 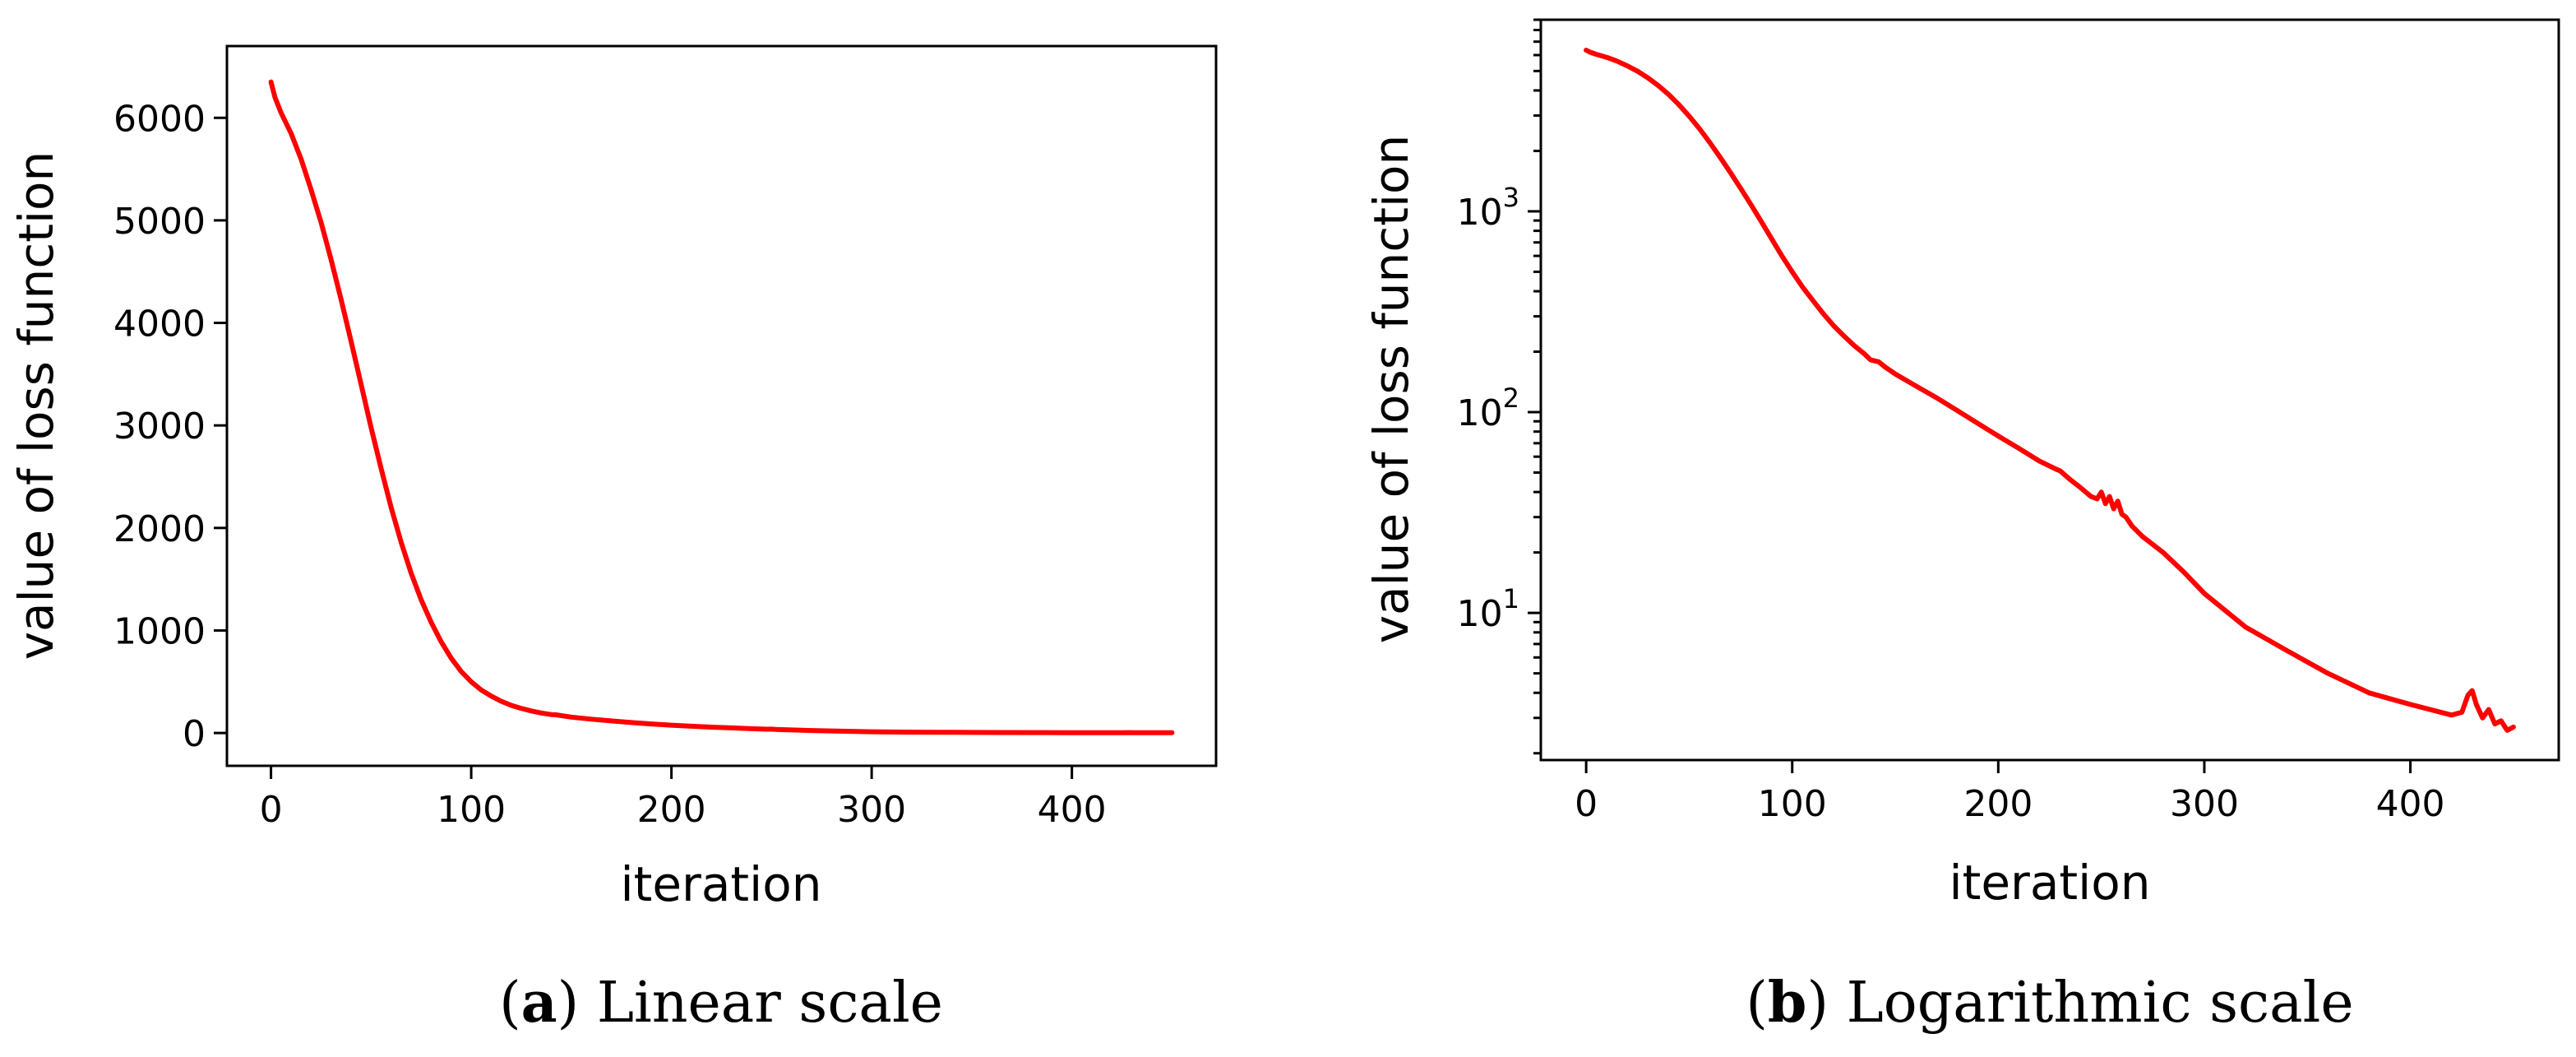 I want to click on panel-b-x-tick-label: 300, so click(x=2204, y=804).